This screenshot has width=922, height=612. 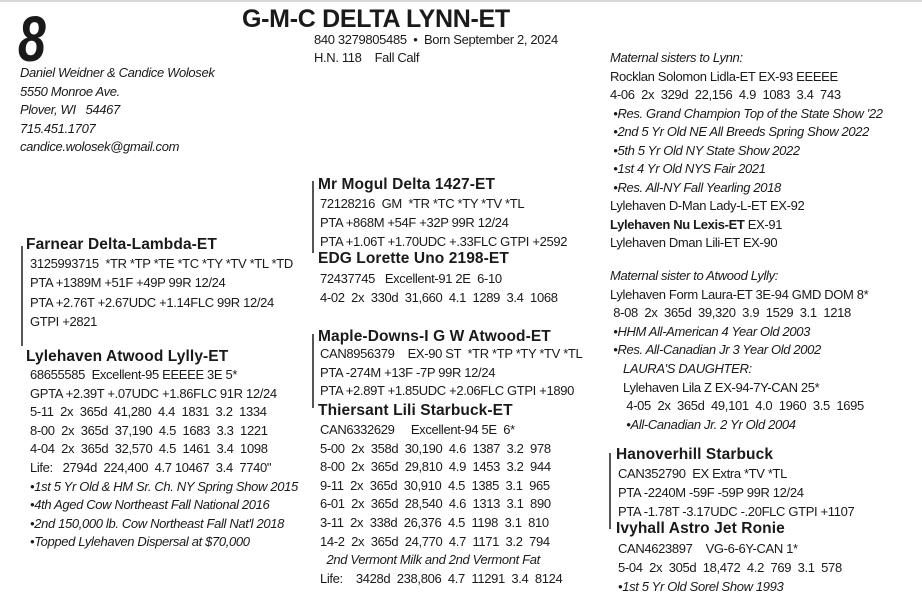 I want to click on top-border, so click(x=461, y=1).